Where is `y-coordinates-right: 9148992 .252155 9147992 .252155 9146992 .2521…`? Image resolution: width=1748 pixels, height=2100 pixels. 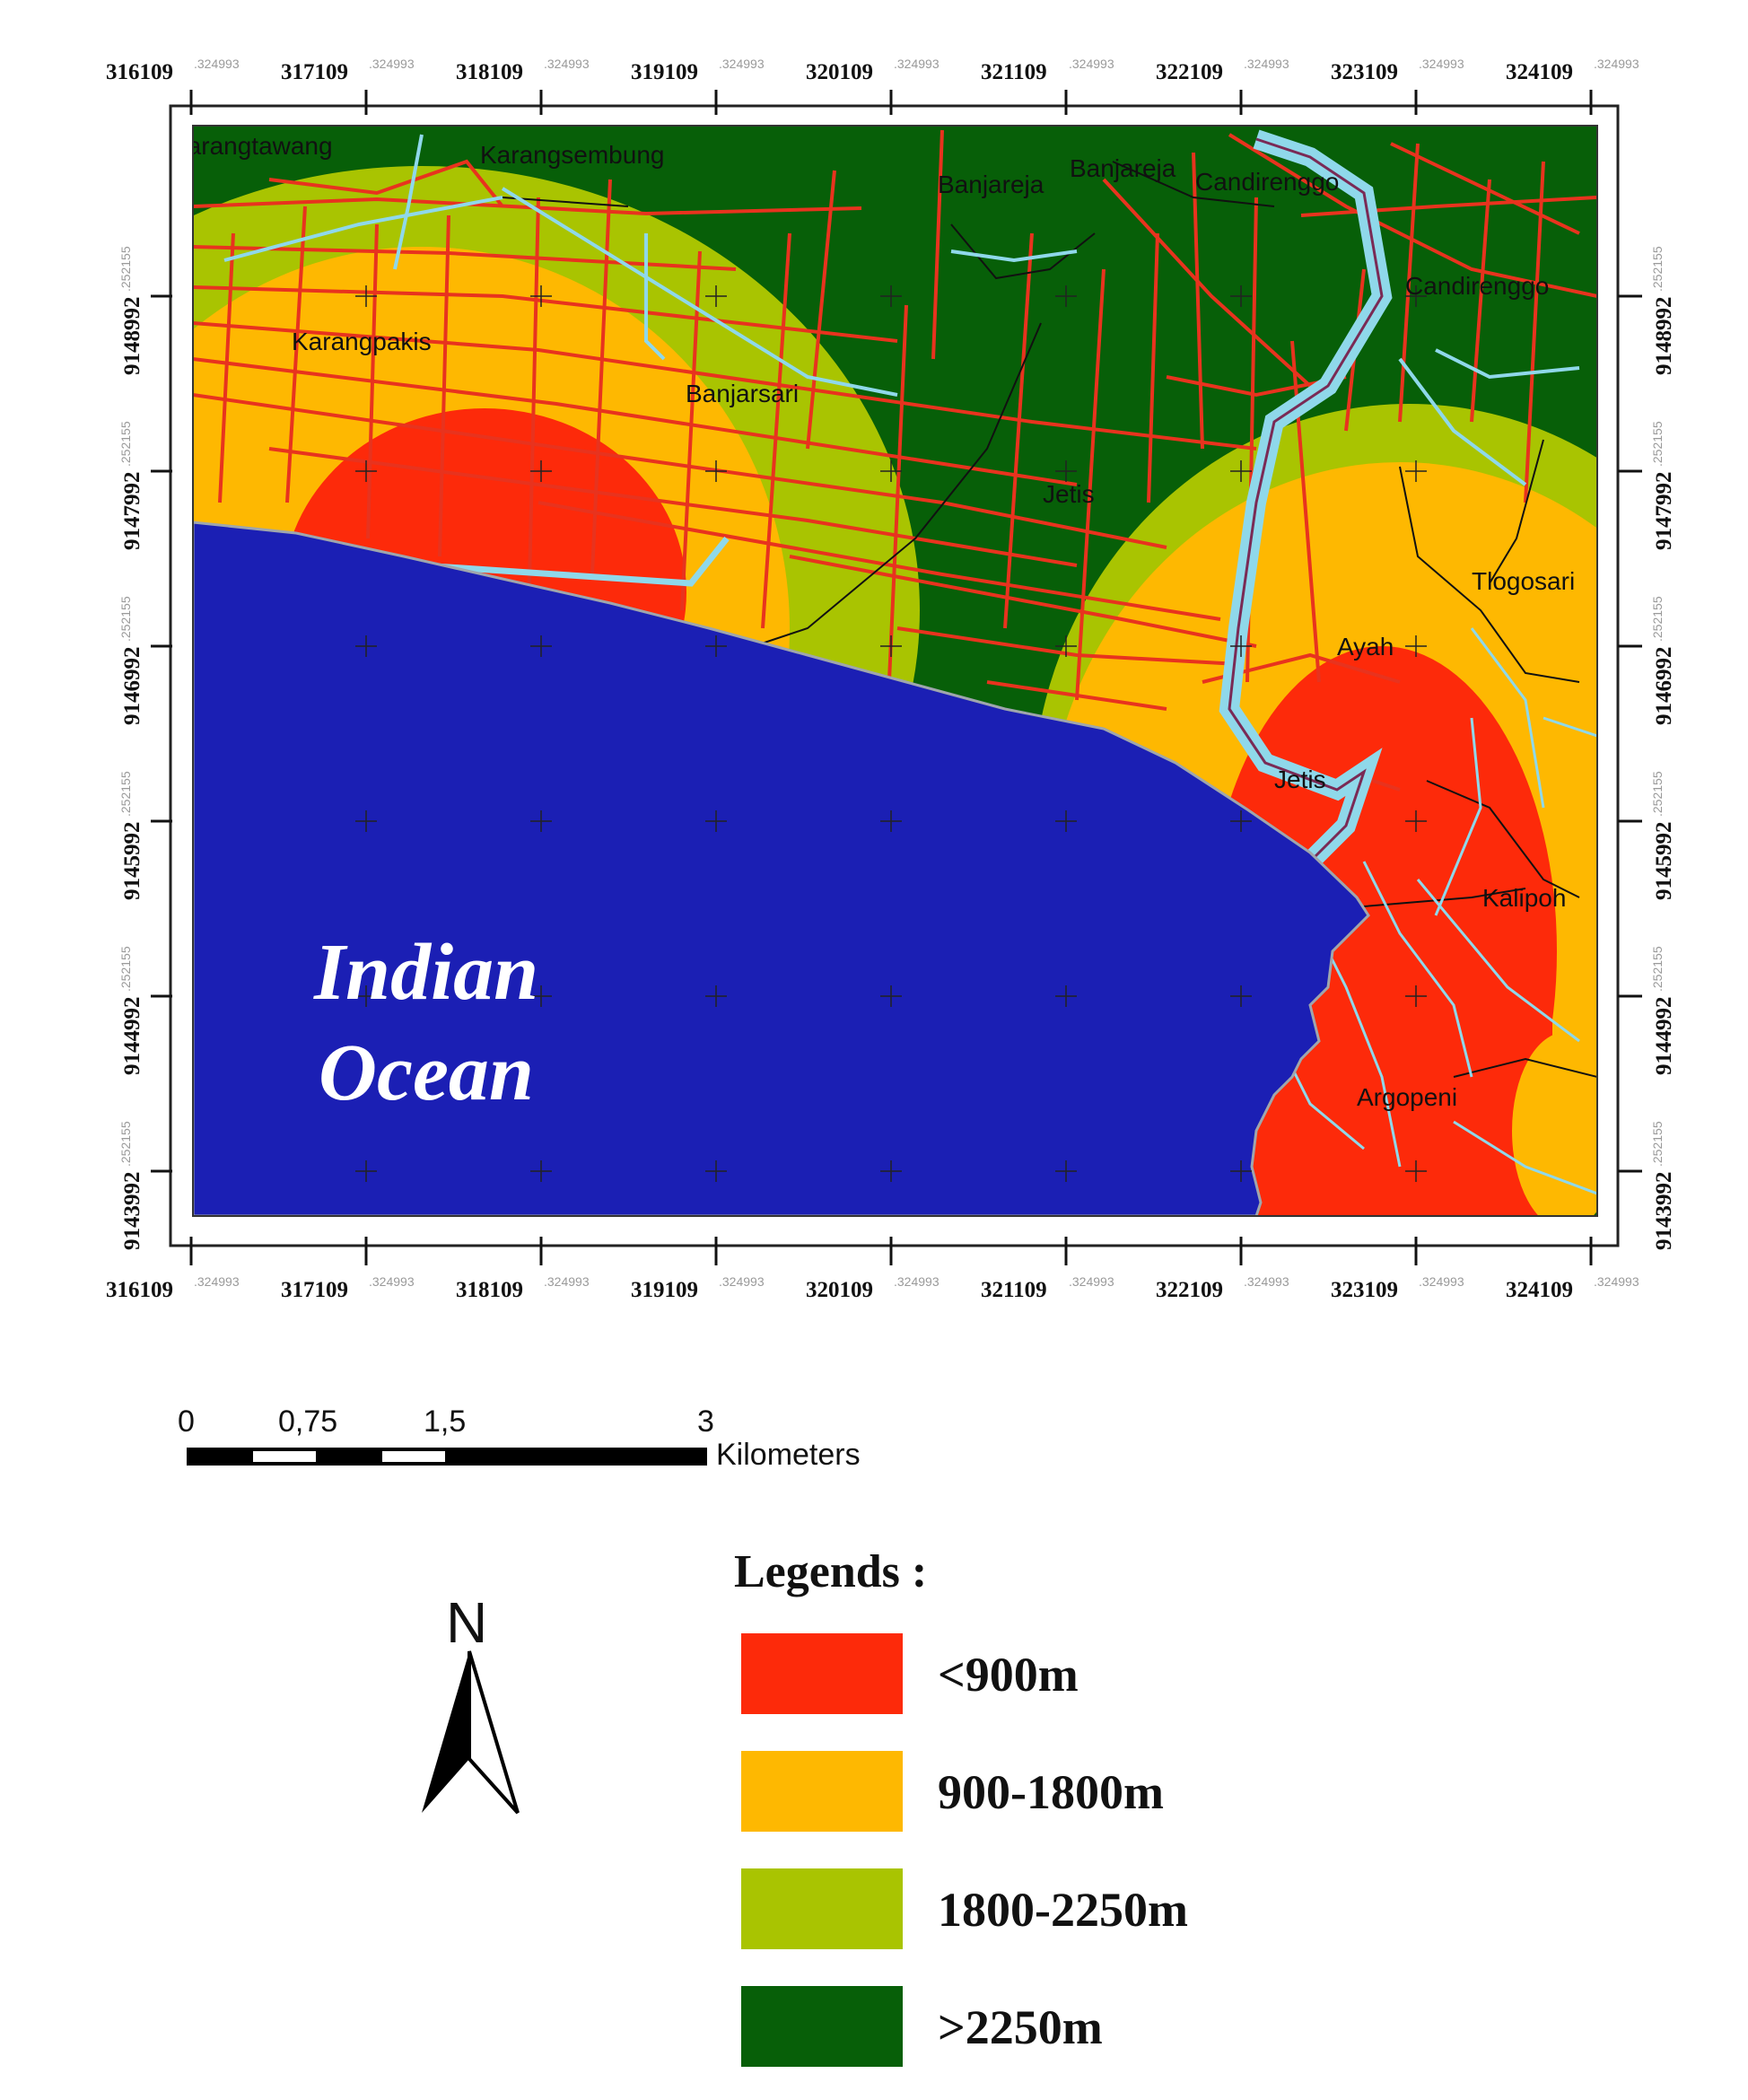
y-coordinates-right: 9148992 .252155 9147992 .252155 9146992 .2521… is located at coordinates (1647, 748).